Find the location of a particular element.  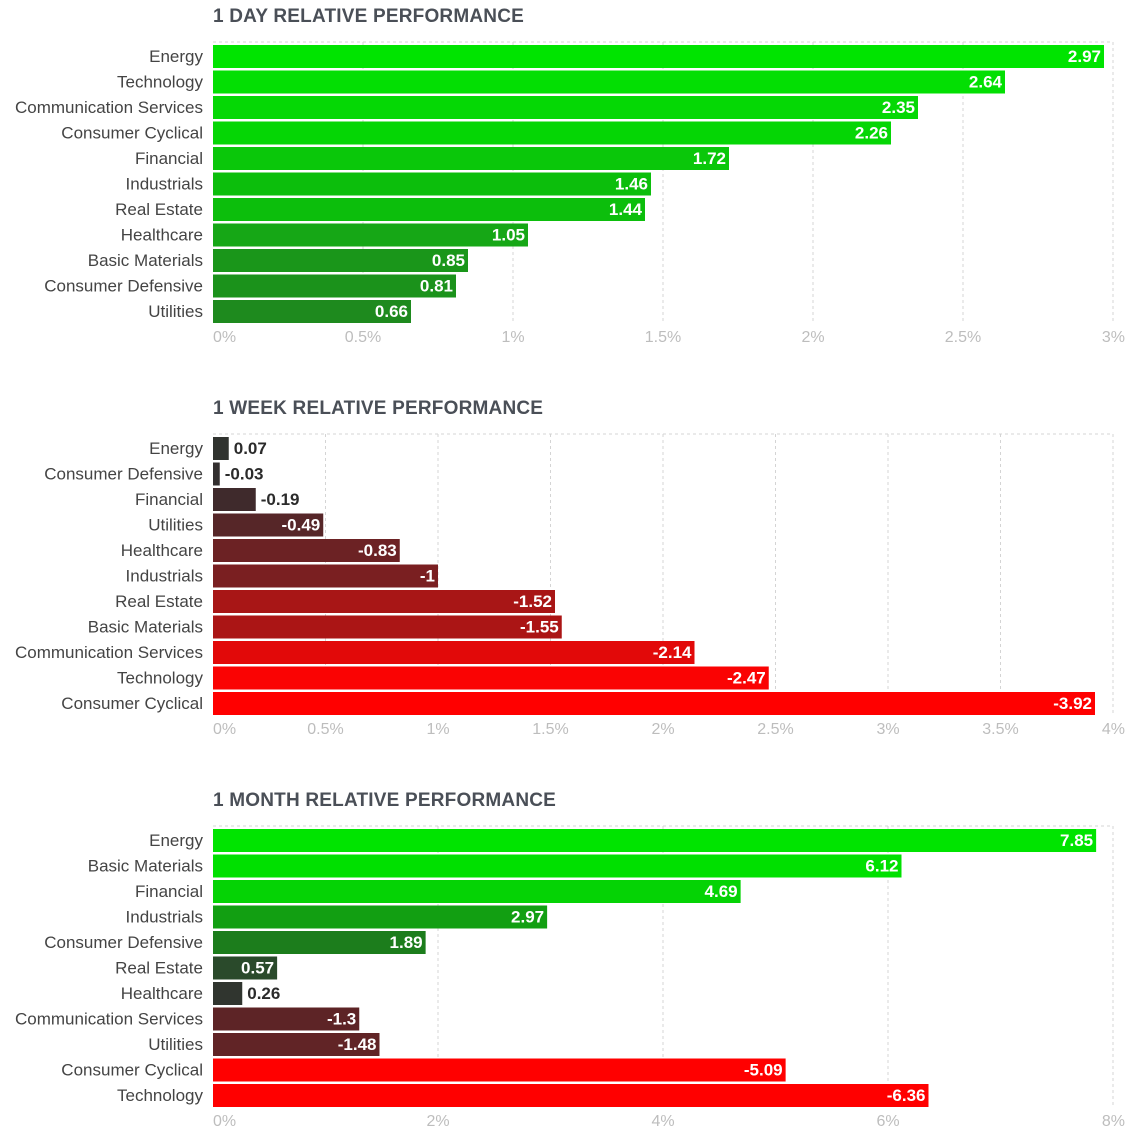

value-label-consumer-cyclical: -3.92 is located at coordinates (1072, 703).